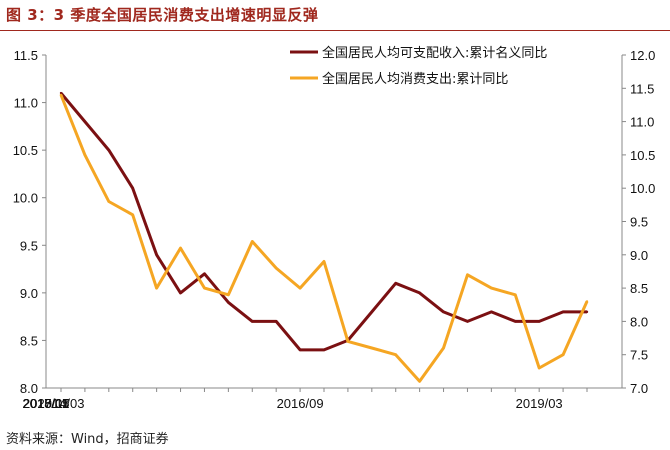 Image resolution: width=670 pixels, height=450 pixels. I want to click on left-tick-label: 10.5, so click(25, 150).